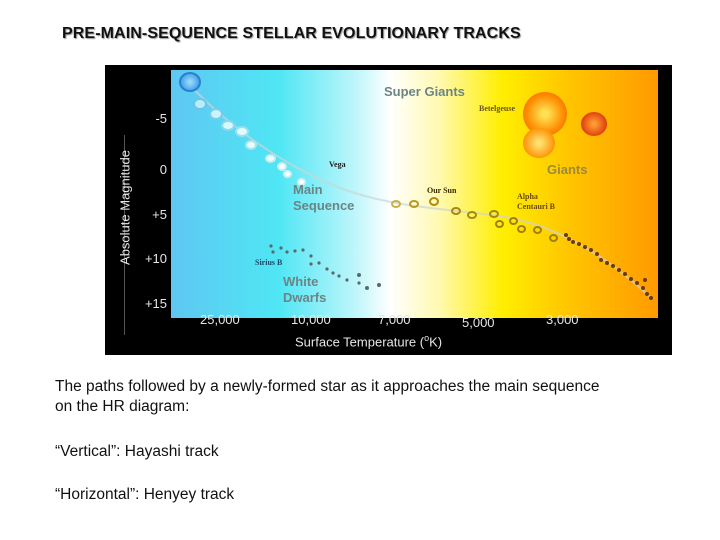  I want to click on x-tick: 25,000, so click(220, 319).